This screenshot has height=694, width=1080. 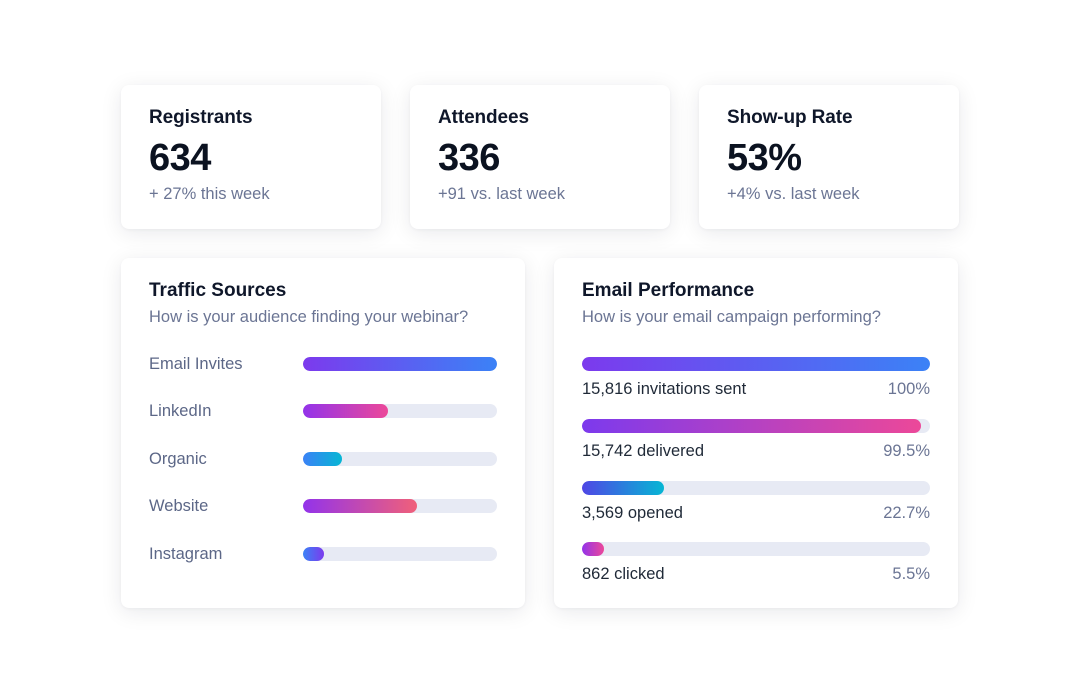 I want to click on traffic-row-email-invites: Email Invites, so click(x=323, y=364).